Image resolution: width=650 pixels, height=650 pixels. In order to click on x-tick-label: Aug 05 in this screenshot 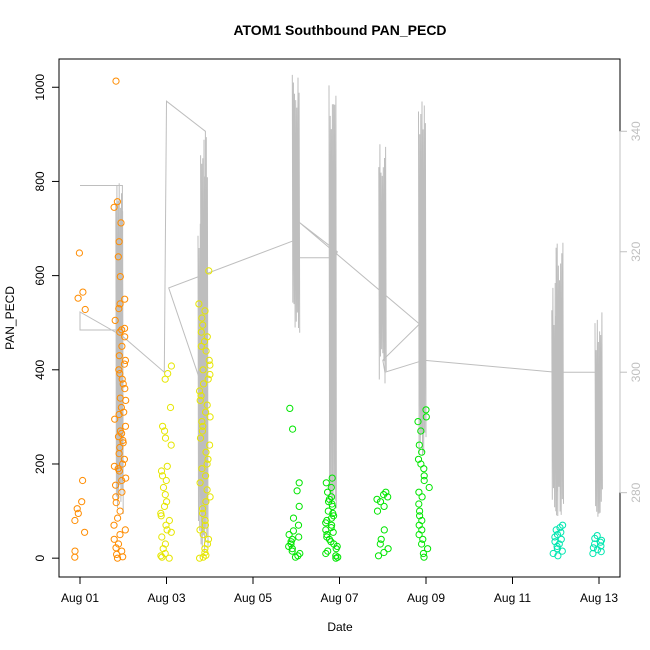, I will do `click(253, 598)`.